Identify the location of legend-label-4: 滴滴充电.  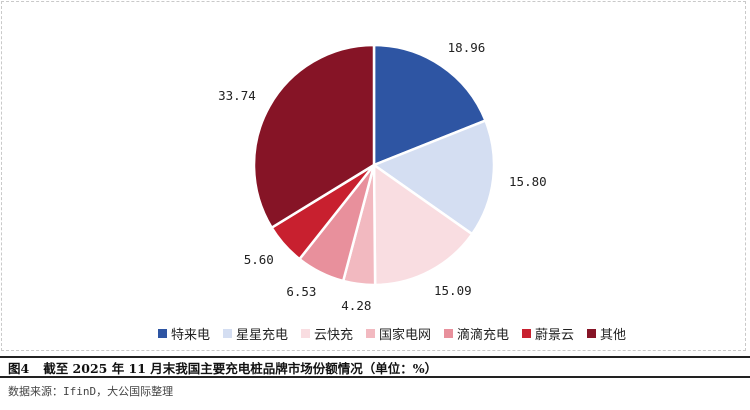
(483, 335).